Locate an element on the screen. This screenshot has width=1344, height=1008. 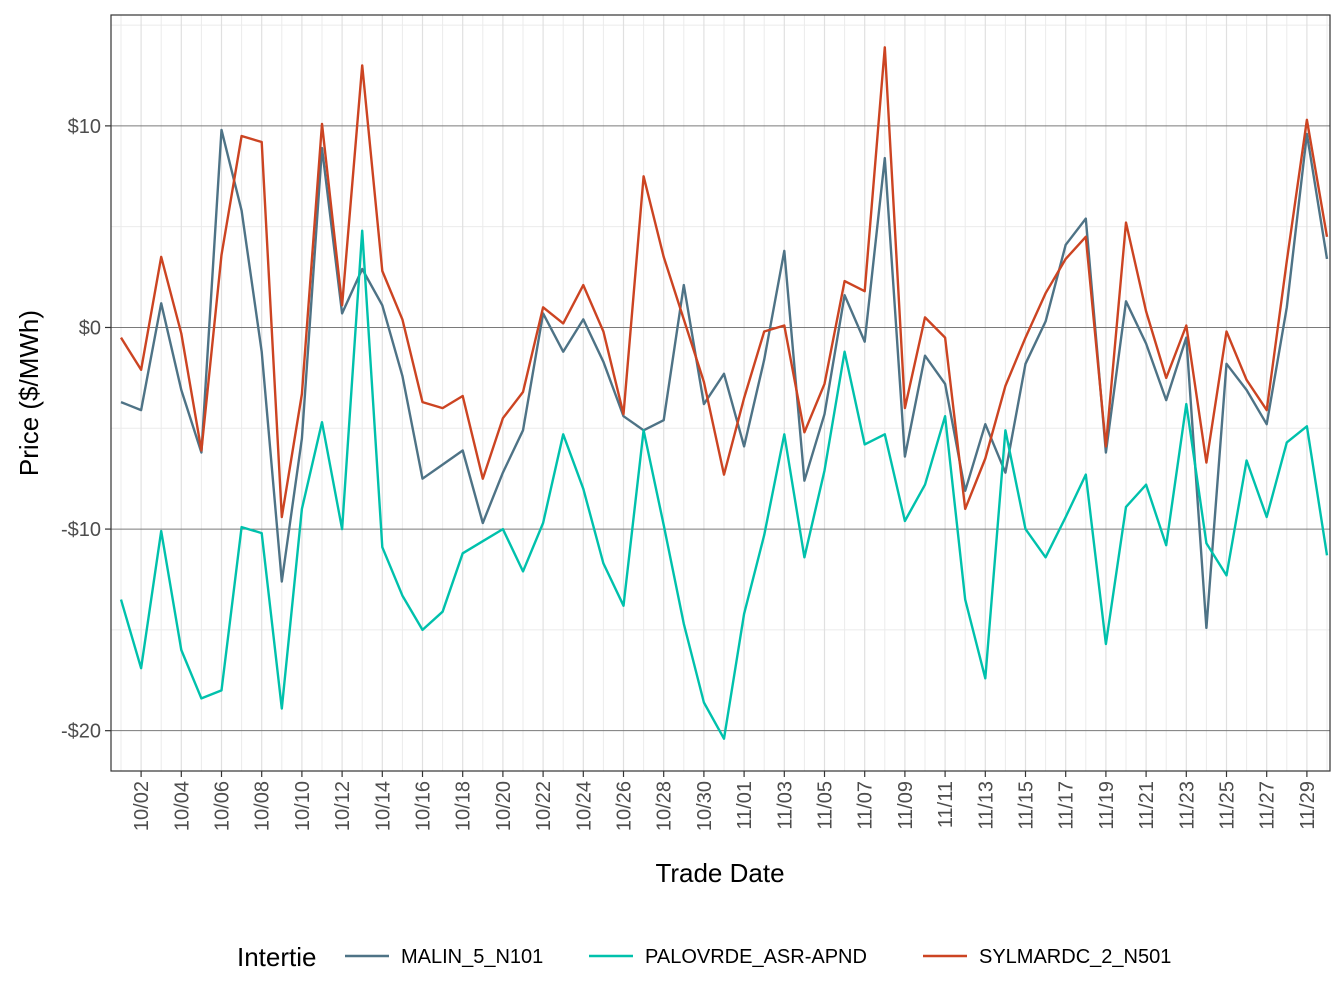
x-tick-label: 10/30 is located at coordinates (705, 806).